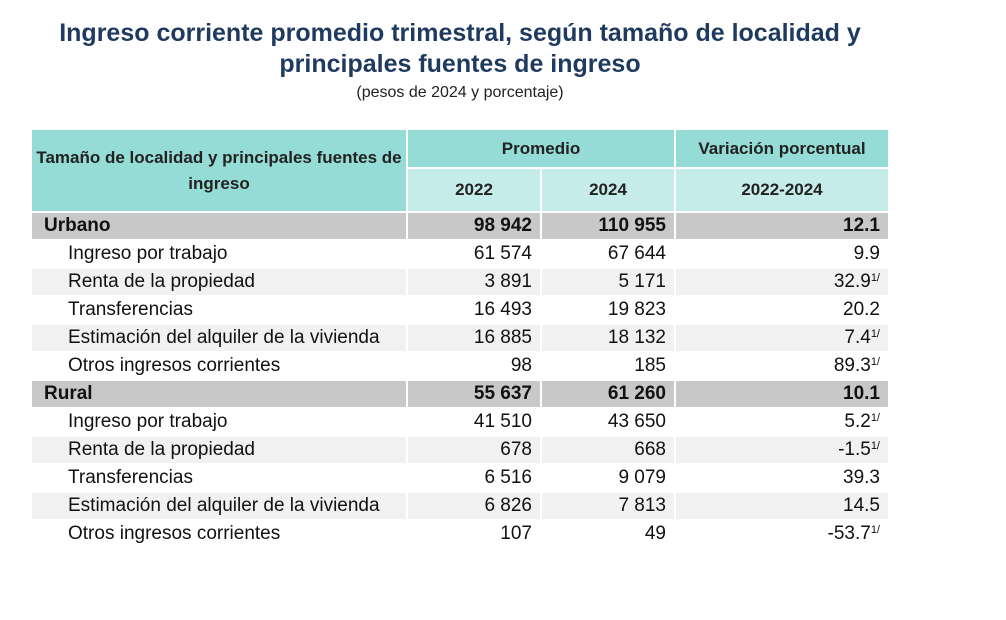 This screenshot has height=620, width=1006. I want to click on value-2024-text: 49, so click(655, 533).